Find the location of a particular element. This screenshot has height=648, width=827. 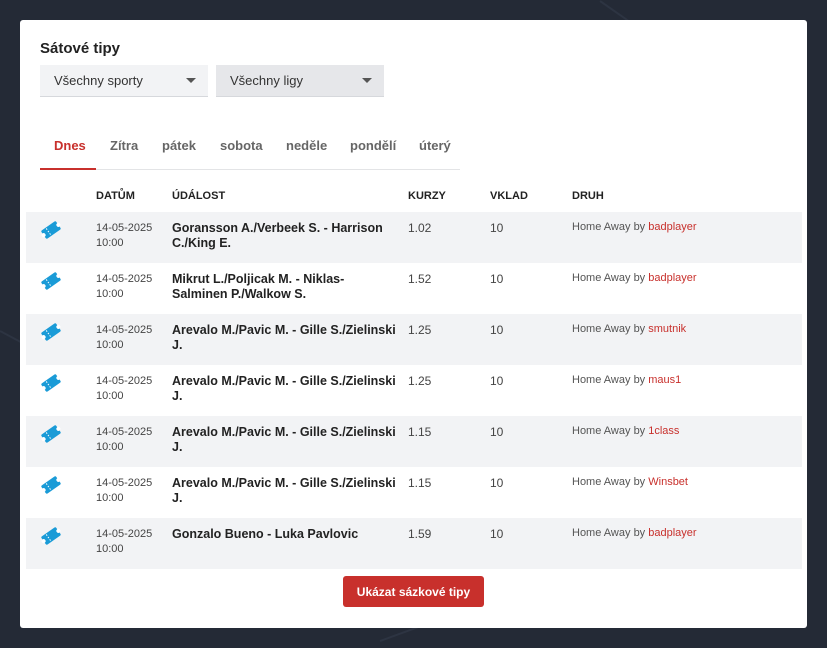

row-kind: Home Away by smutnik is located at coordinates (629, 329).